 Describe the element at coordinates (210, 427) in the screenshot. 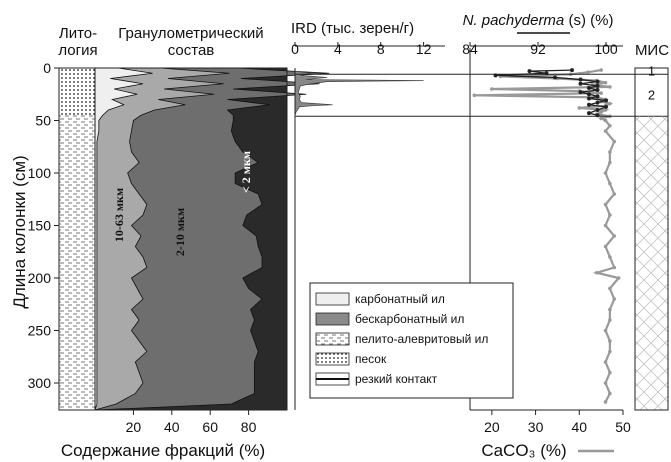

I see `x-tick-label: 60` at that location.